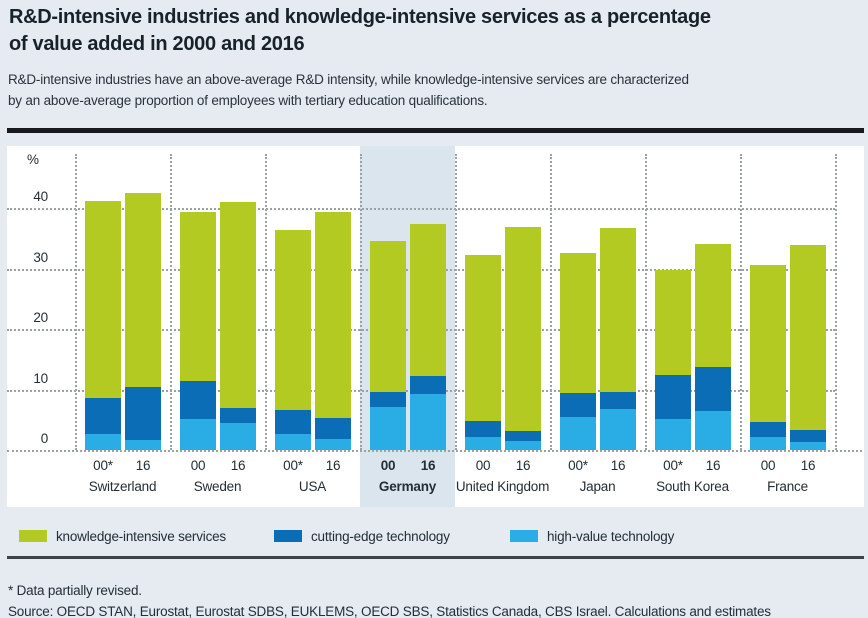 This screenshot has width=868, height=618. What do you see at coordinates (288, 536) in the screenshot?
I see `legend-swatch-dark-blue` at bounding box center [288, 536].